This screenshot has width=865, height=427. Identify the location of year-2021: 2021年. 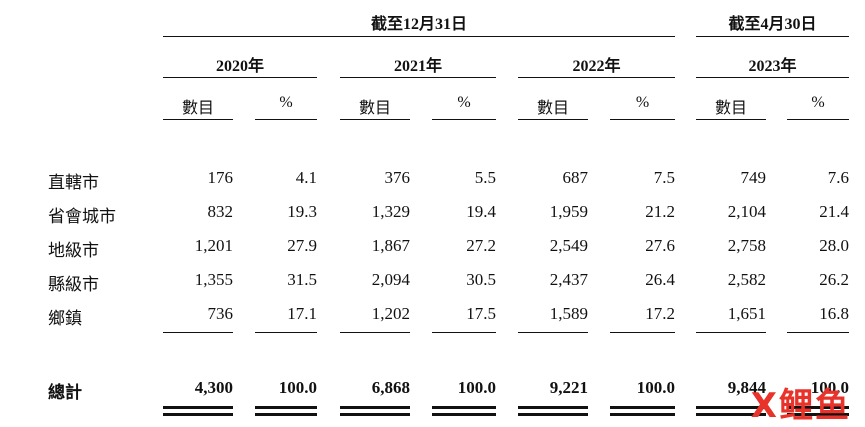
(417, 66).